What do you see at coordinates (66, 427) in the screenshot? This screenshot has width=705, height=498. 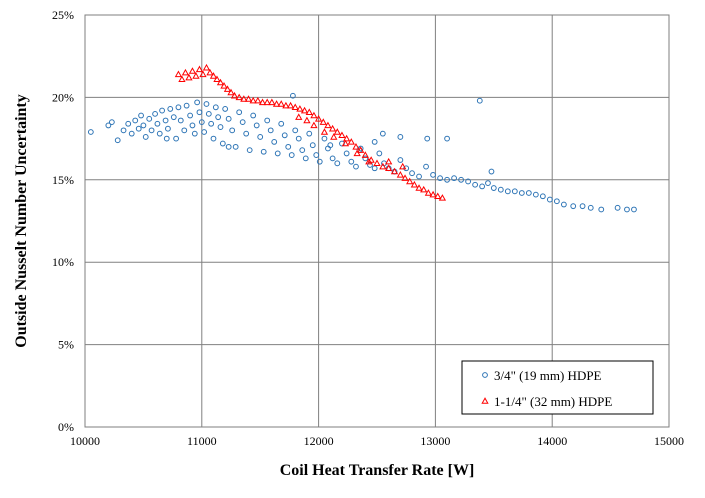 I see `y-tick-label: 0%` at bounding box center [66, 427].